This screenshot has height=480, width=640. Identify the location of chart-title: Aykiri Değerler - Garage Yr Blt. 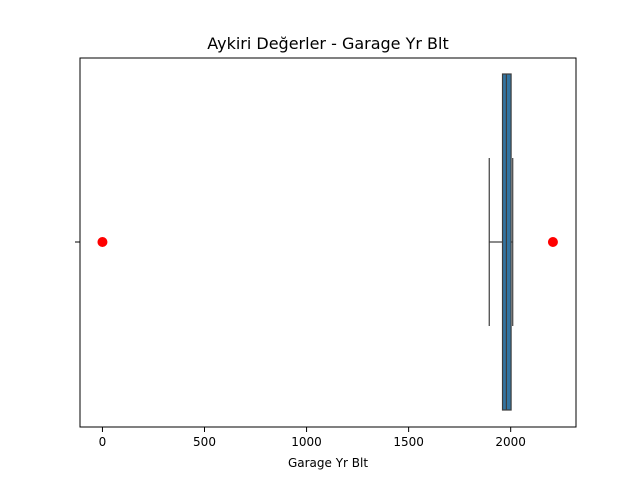
(328, 43).